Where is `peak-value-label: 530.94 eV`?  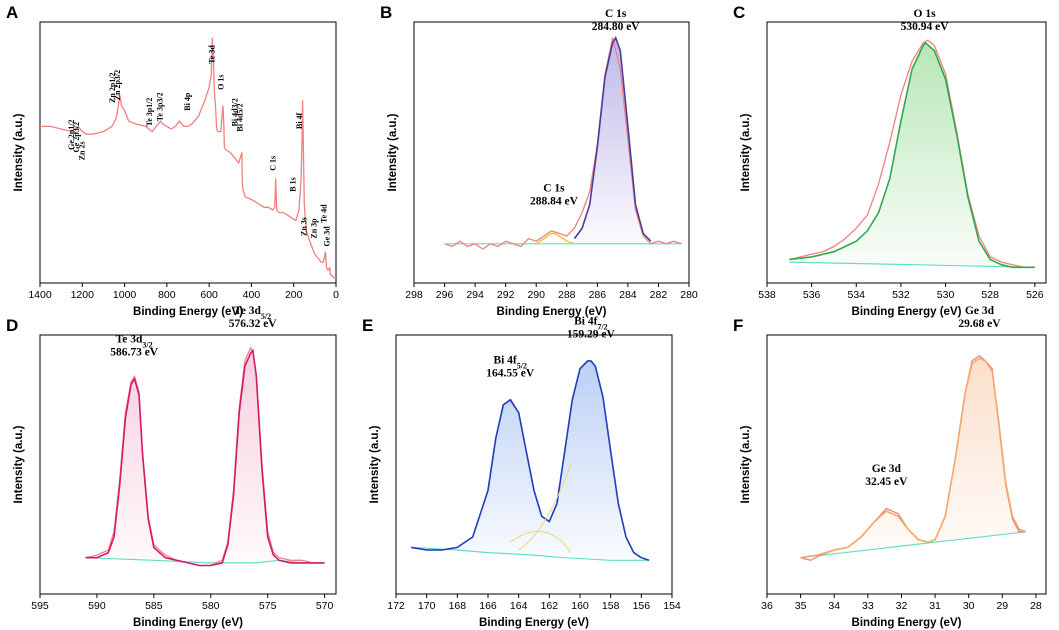
peak-value-label: 530.94 eV is located at coordinates (925, 27).